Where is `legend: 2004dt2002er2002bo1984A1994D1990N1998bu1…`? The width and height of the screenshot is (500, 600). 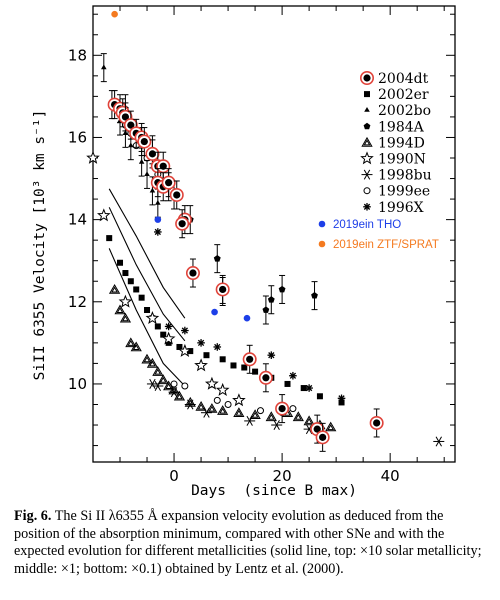 legend: 2004dt2002er2002bo1984A1994D1990N1998bu1… is located at coordinates (378, 161).